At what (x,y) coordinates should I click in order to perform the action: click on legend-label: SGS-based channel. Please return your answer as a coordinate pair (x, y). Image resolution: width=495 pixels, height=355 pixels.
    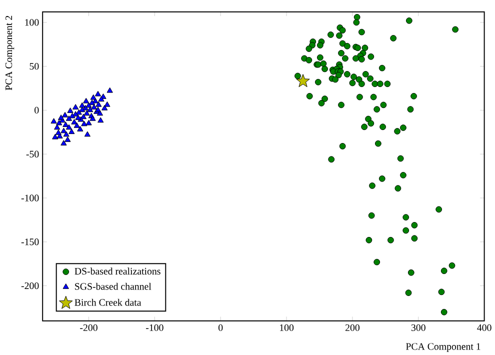
    Looking at the image, I should click on (113, 286).